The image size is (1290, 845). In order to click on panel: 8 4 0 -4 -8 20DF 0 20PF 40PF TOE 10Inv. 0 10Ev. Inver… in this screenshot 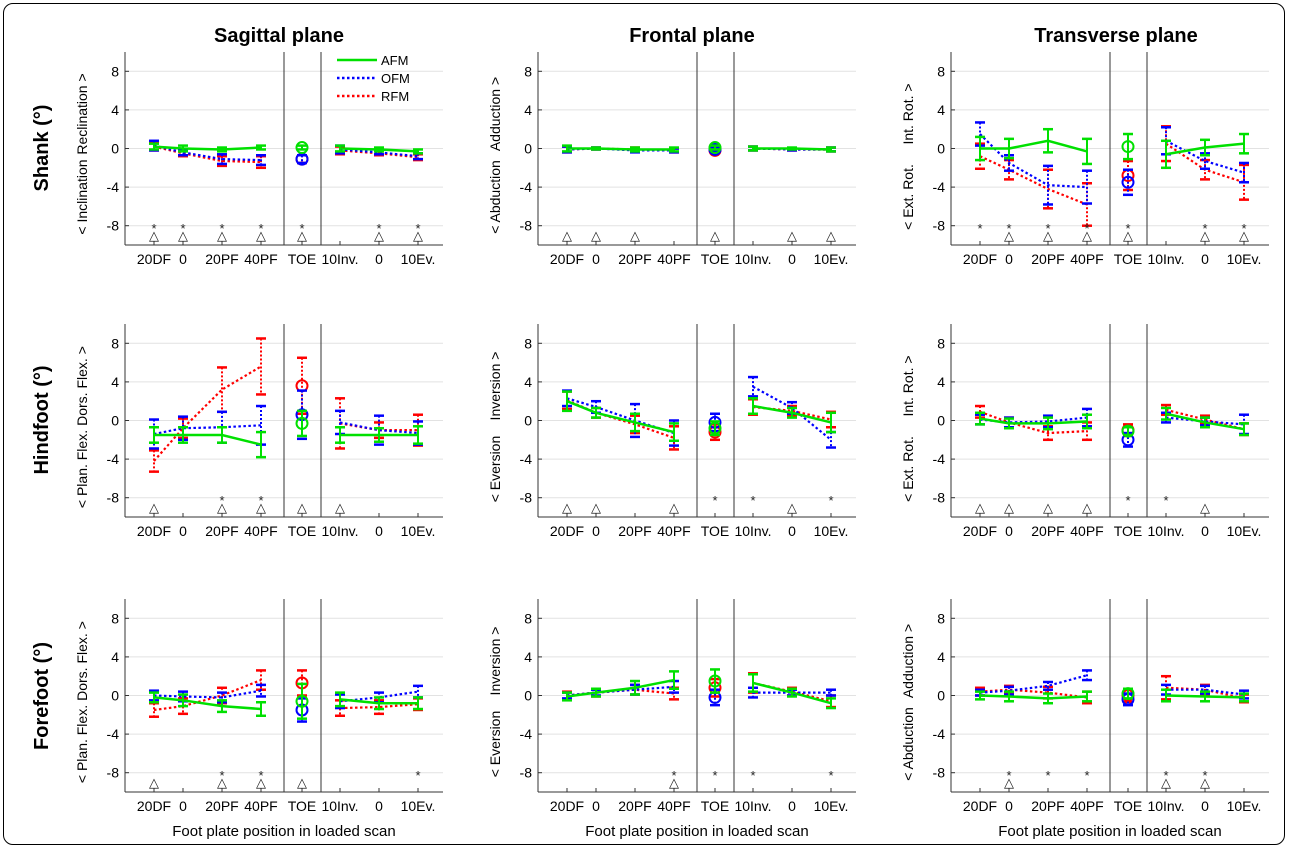, I will do `click(671, 706)`.